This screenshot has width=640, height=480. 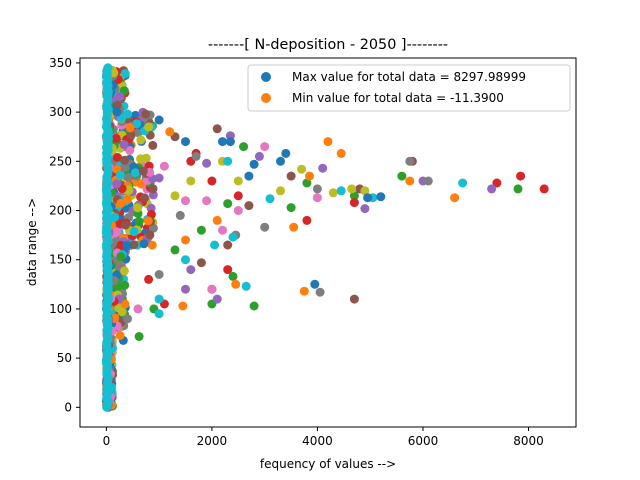 I want to click on legend-box, so click(x=409, y=88).